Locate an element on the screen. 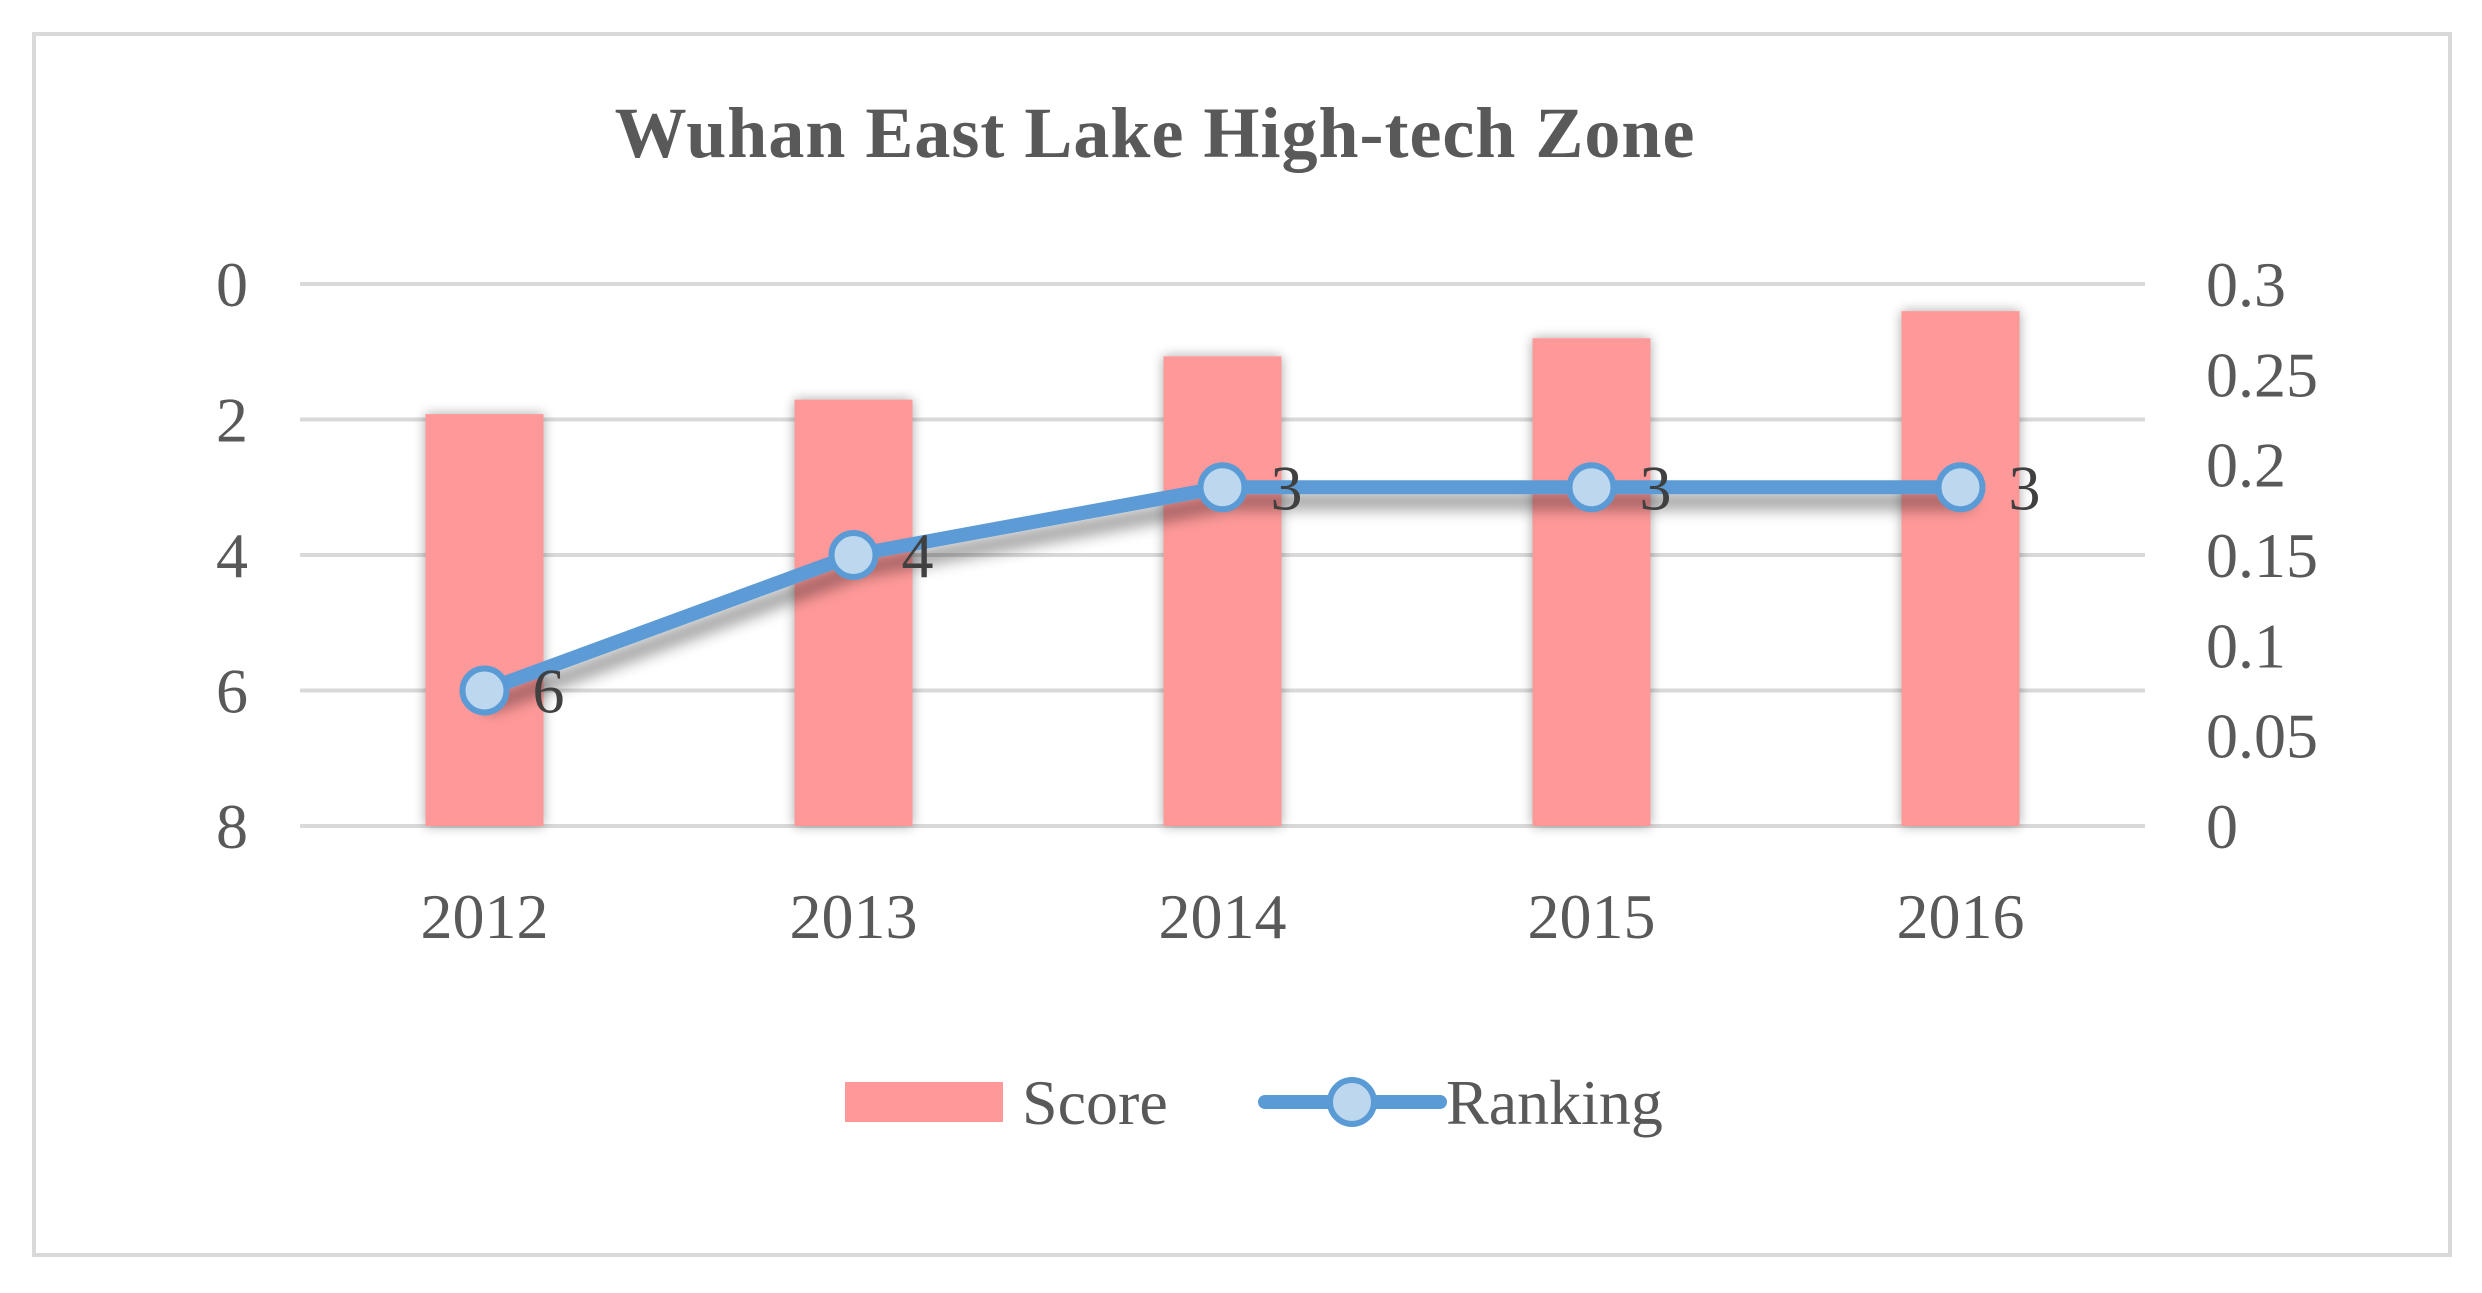 The image size is (2482, 1293). x-axis-tick-label: 2013 is located at coordinates (854, 916).